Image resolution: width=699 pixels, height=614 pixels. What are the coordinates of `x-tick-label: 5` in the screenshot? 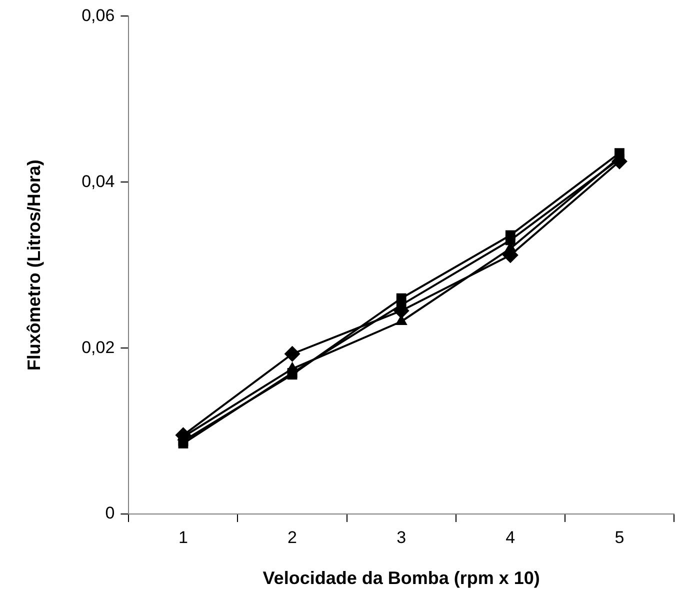 It's located at (619, 537).